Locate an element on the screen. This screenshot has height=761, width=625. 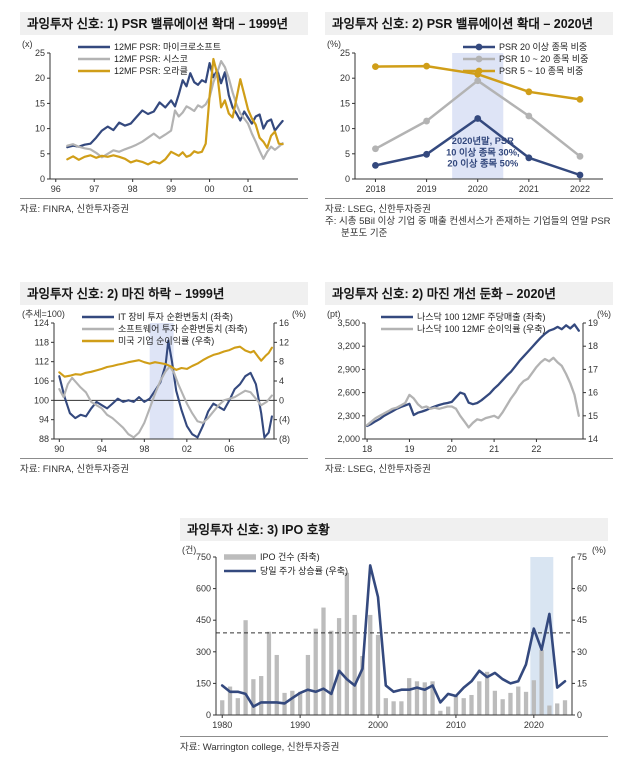
svg-text: 5 is located at coordinates (347, 154).